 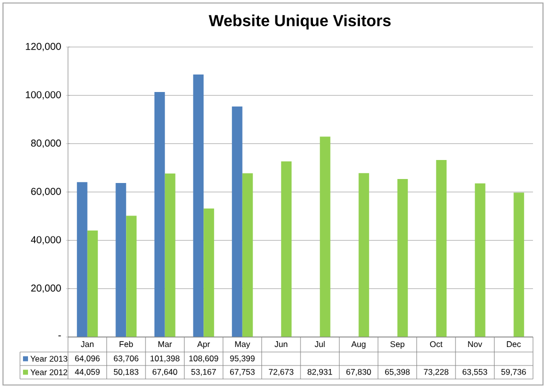 I want to click on y-tick-label: 80,000, so click(x=46, y=144).